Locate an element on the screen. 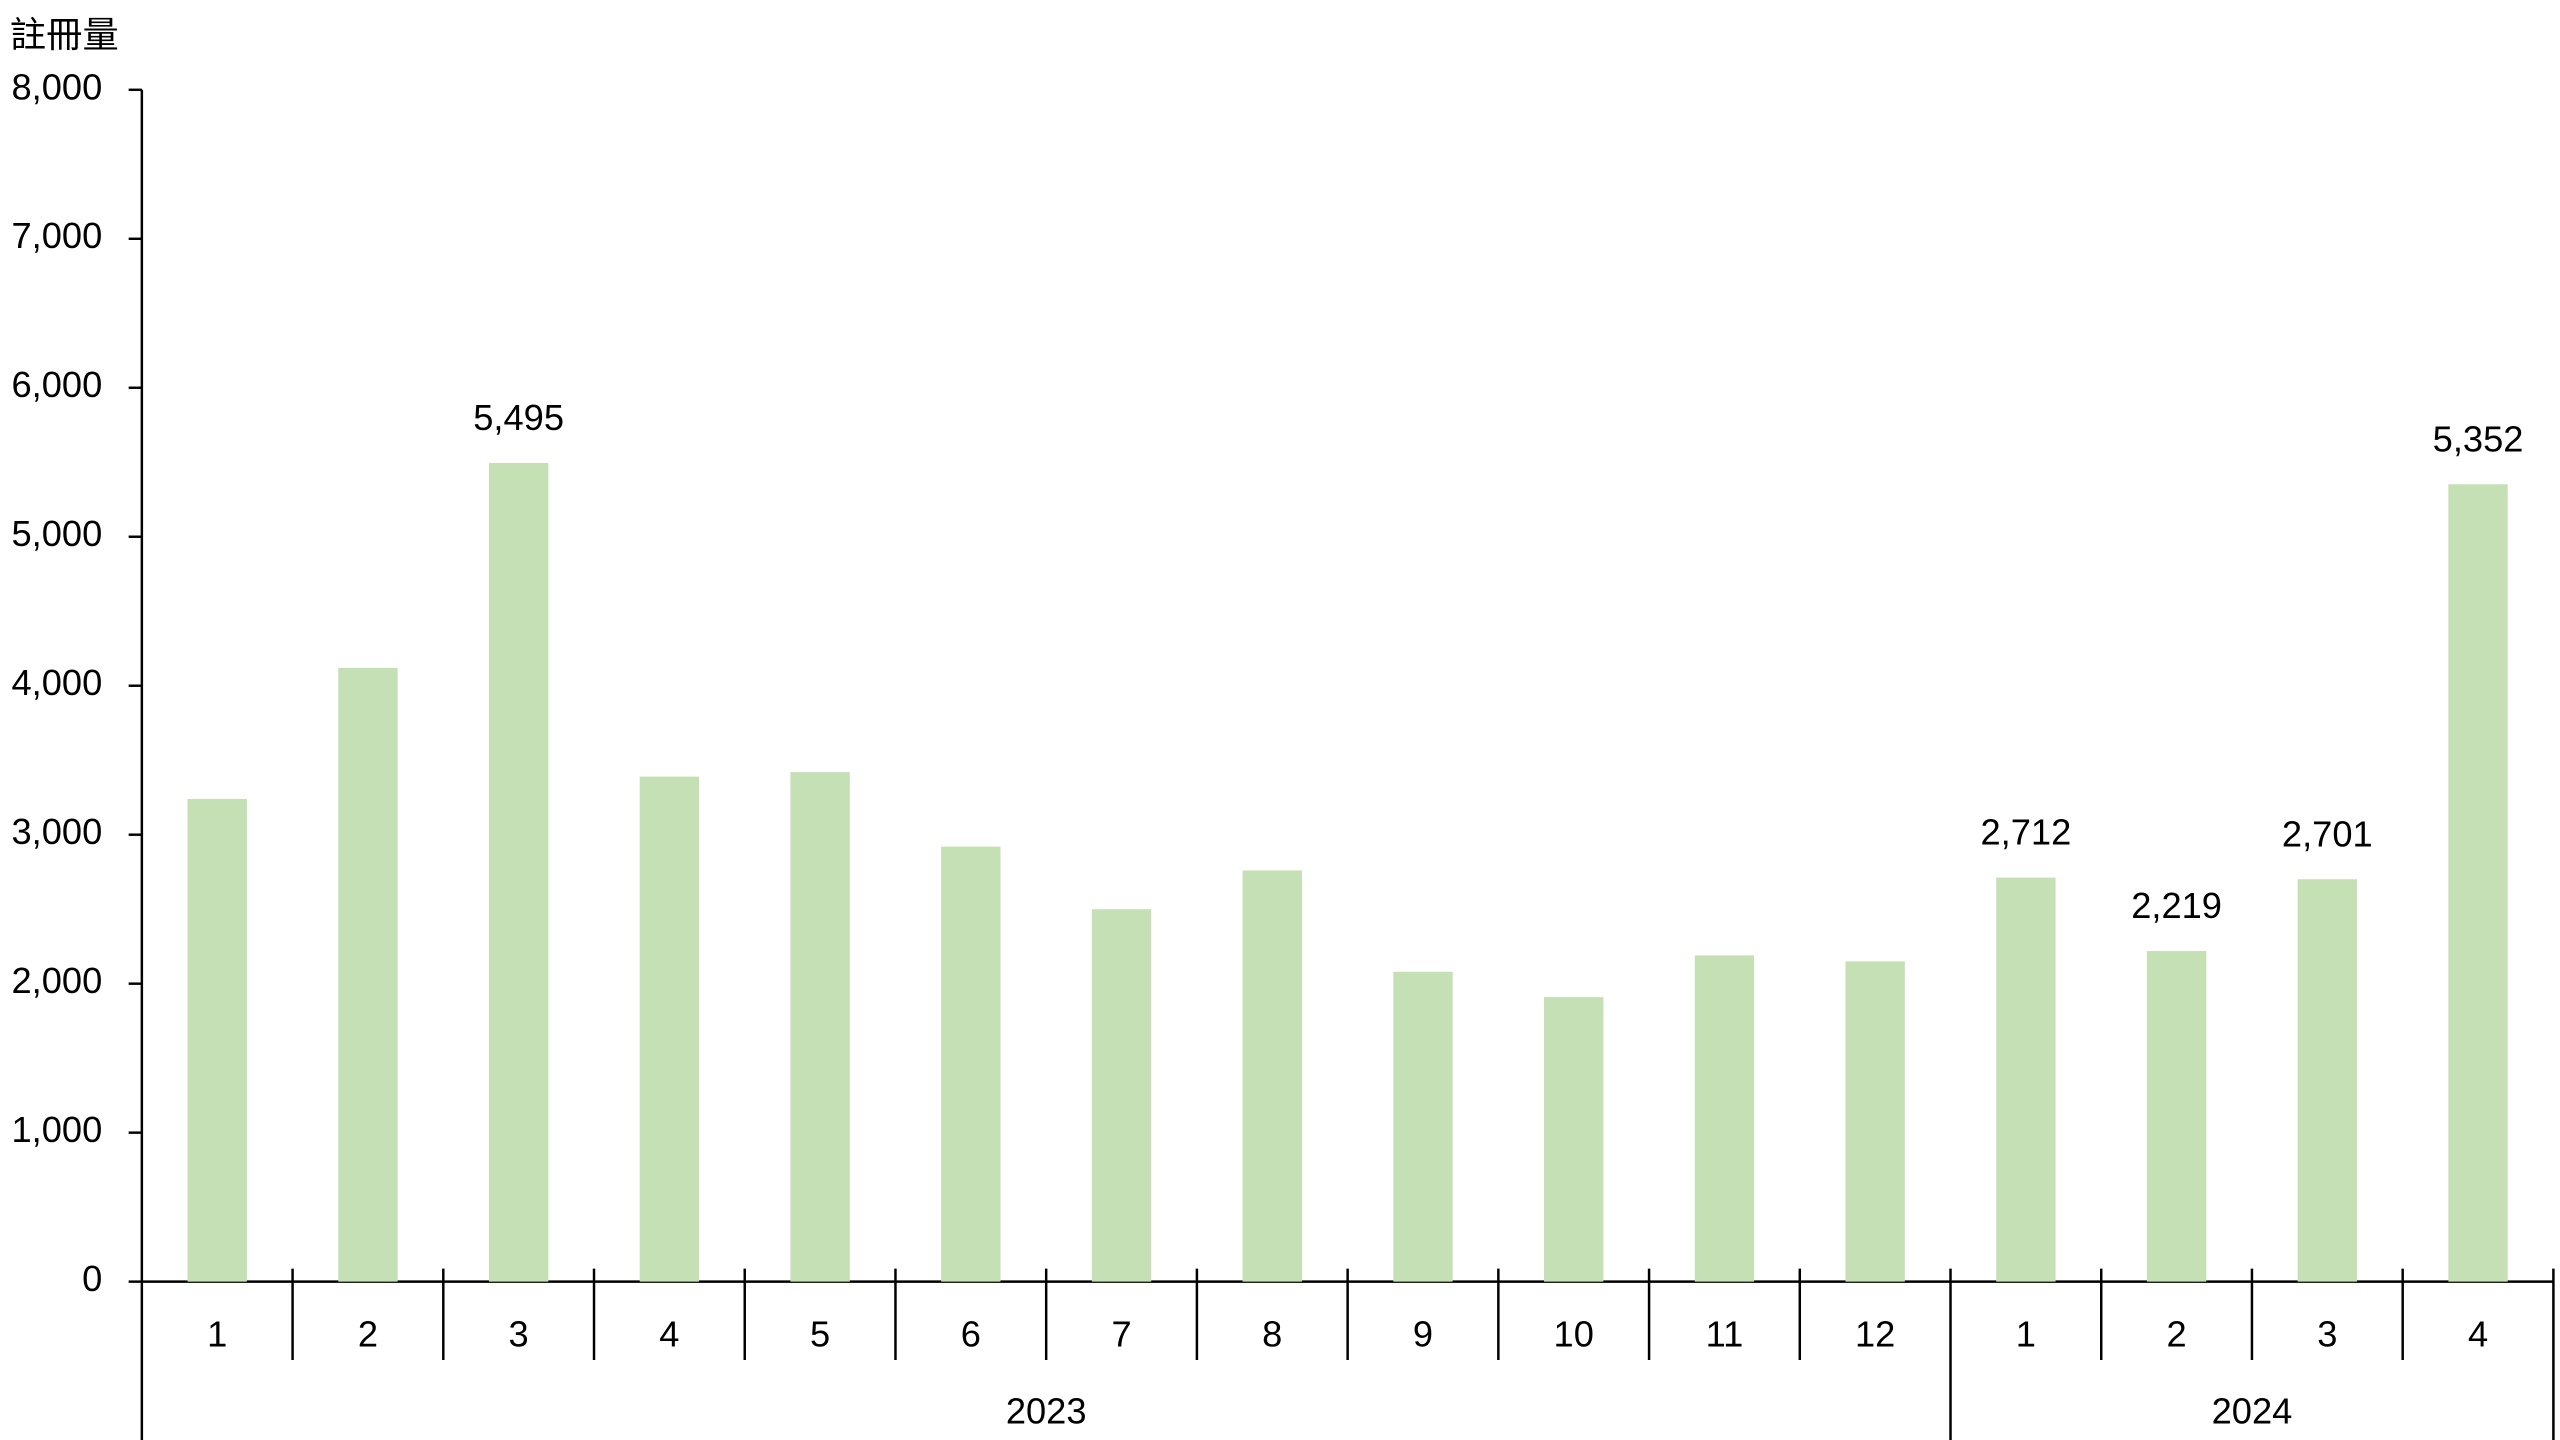 The height and width of the screenshot is (1440, 2560). y-tick-label: 4,000 is located at coordinates (56, 682).